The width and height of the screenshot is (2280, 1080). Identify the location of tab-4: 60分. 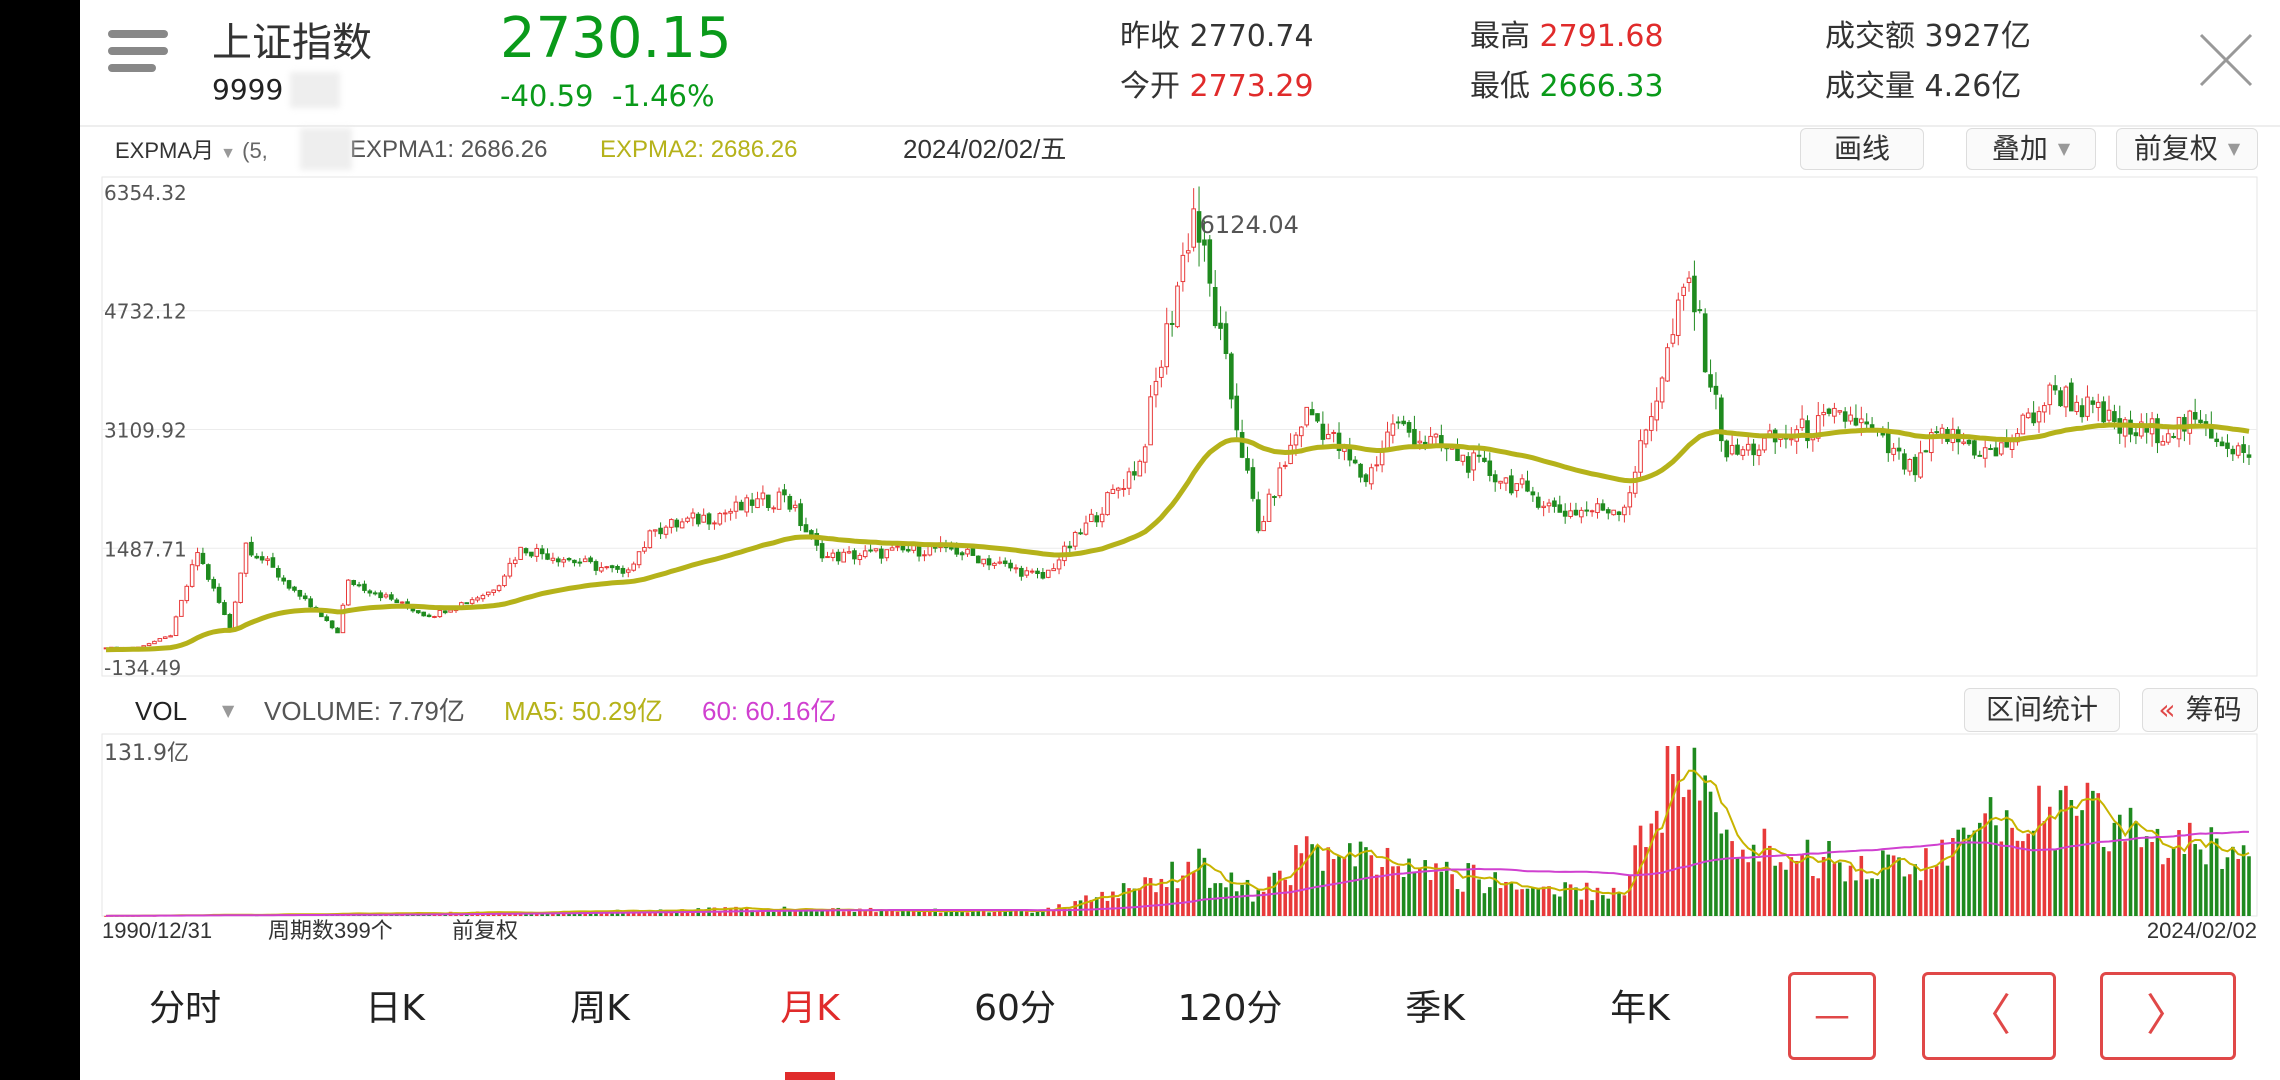
(1015, 1008).